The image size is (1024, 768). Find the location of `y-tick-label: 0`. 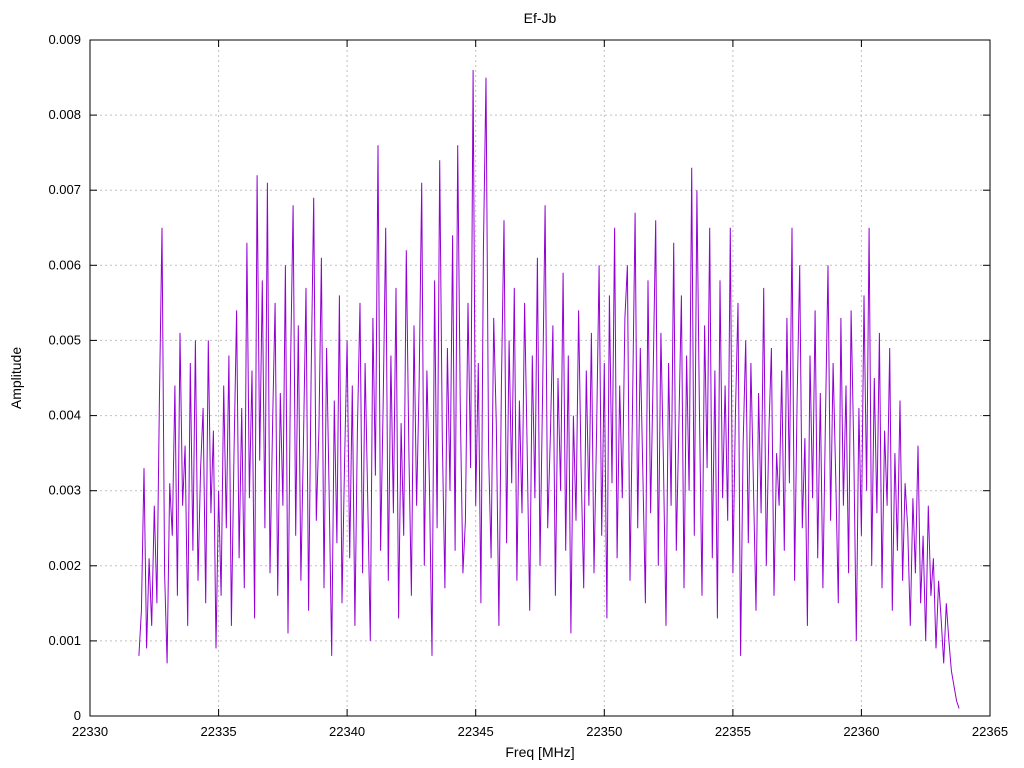

y-tick-label: 0 is located at coordinates (77, 715).